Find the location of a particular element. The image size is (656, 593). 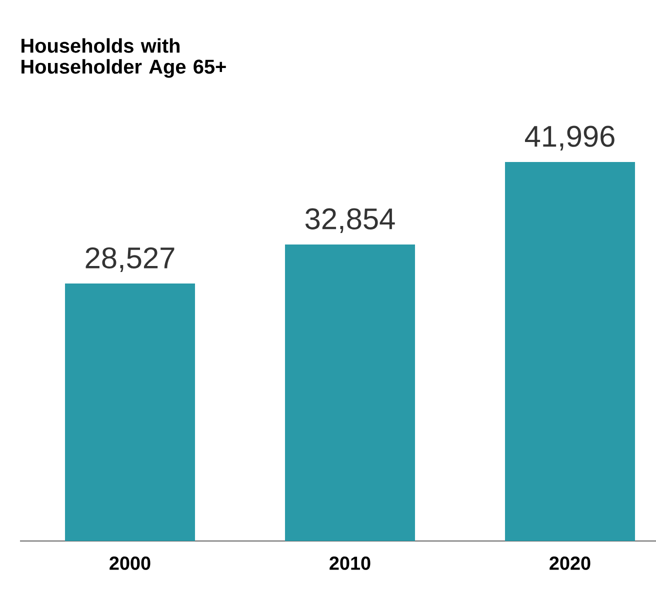

x-tick-label: 2010 is located at coordinates (350, 563).